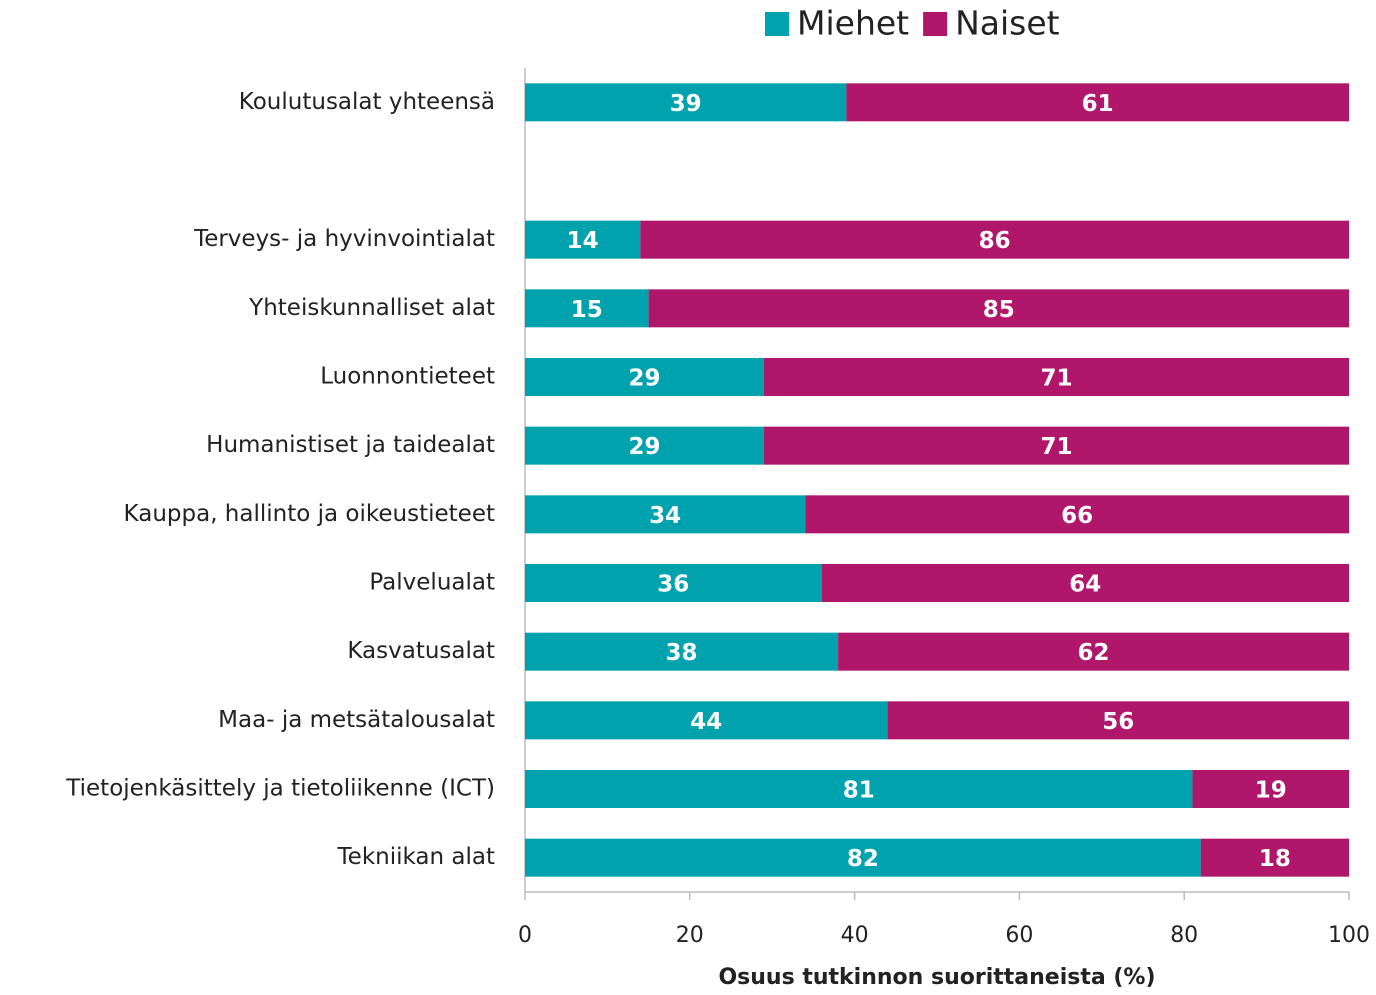 Image resolution: width=1376 pixels, height=995 pixels. I want to click on category-label: Luonnontieteet, so click(407, 377).